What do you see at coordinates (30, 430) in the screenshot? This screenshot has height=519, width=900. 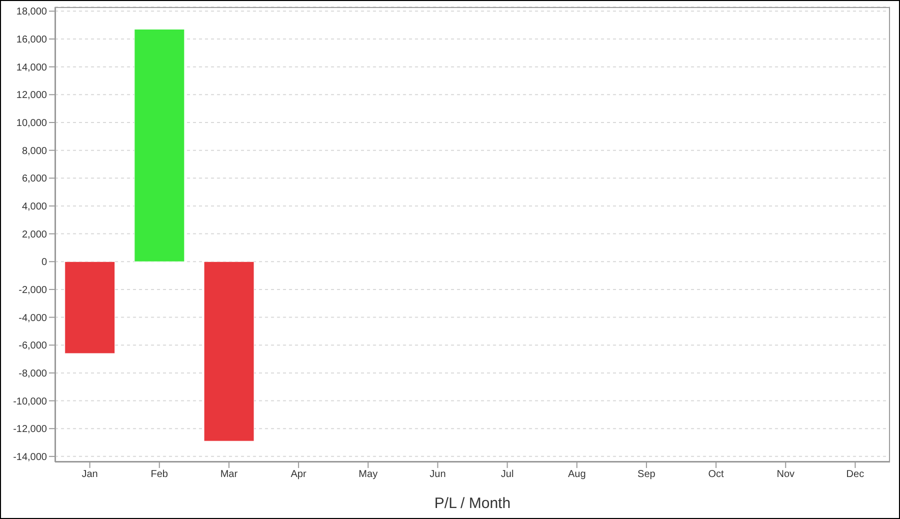 I see `y-tick-label: -12,000` at bounding box center [30, 430].